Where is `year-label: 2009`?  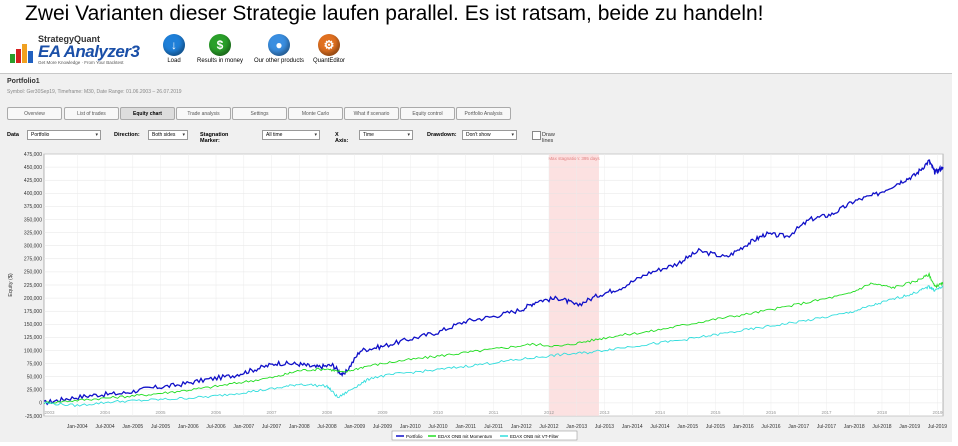 year-label: 2009 is located at coordinates (383, 412).